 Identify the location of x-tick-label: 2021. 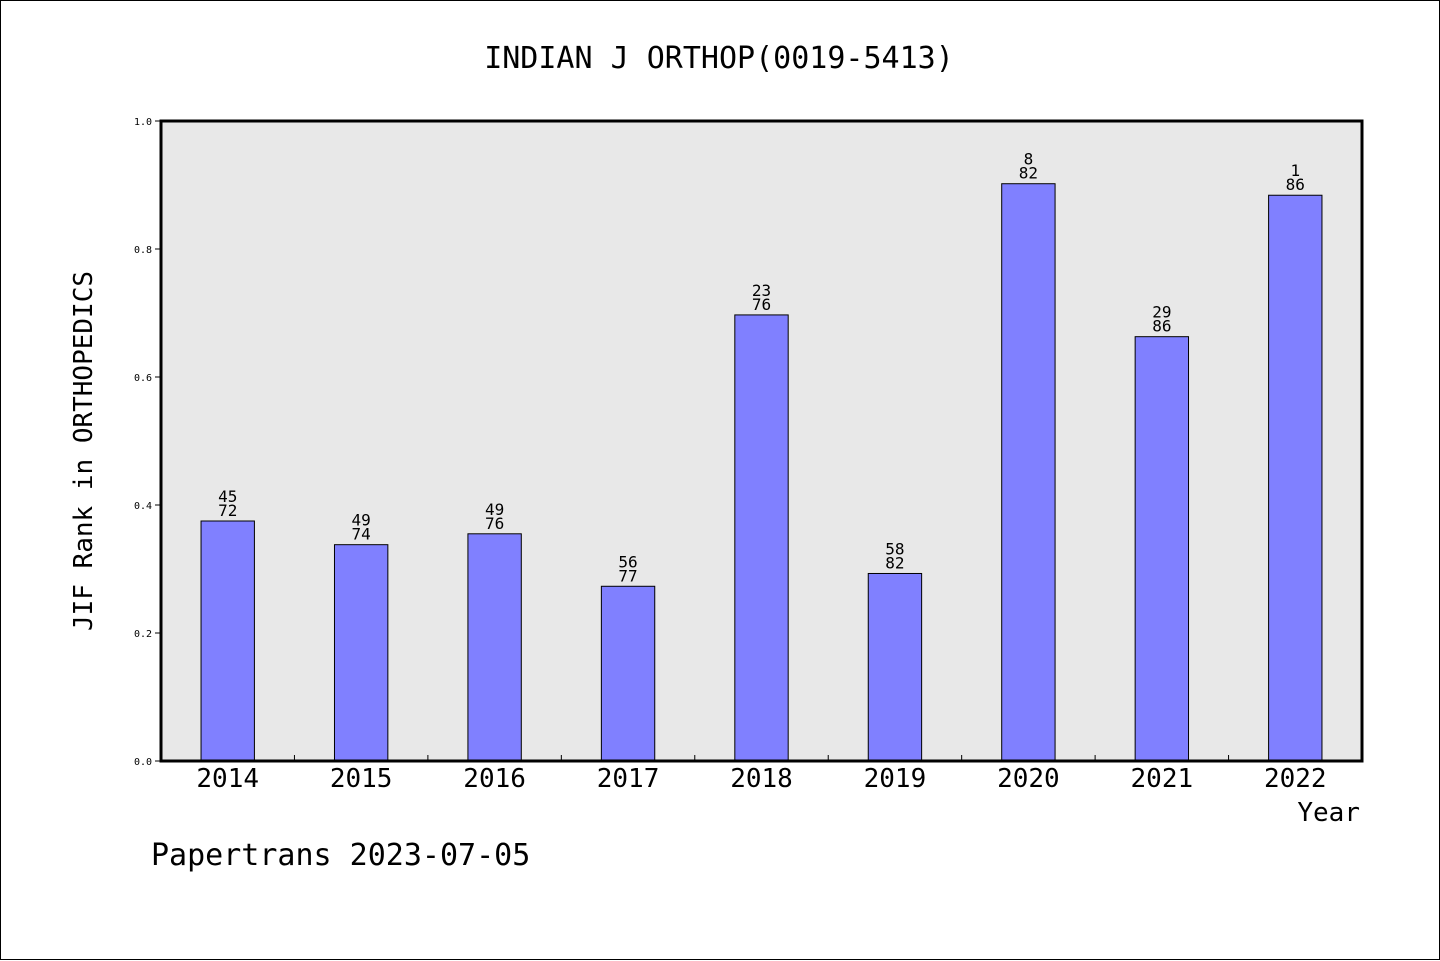
(1162, 779).